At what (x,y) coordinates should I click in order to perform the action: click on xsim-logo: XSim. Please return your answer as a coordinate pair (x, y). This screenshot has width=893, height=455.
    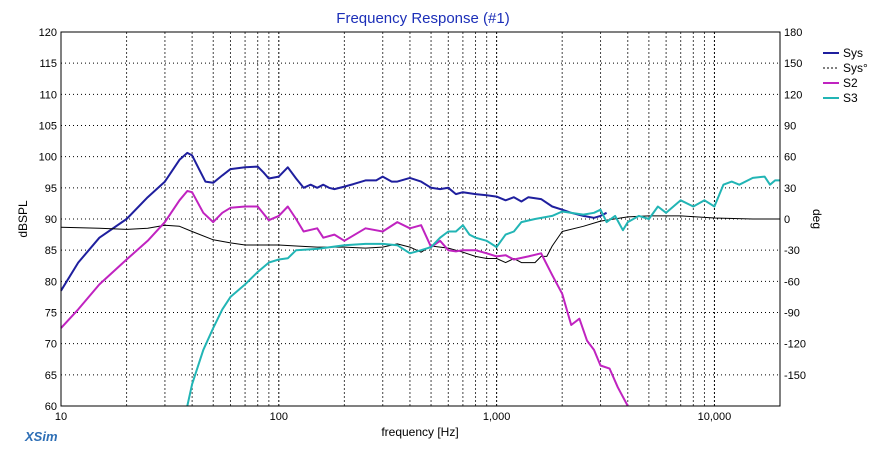
    Looking at the image, I should click on (41, 436).